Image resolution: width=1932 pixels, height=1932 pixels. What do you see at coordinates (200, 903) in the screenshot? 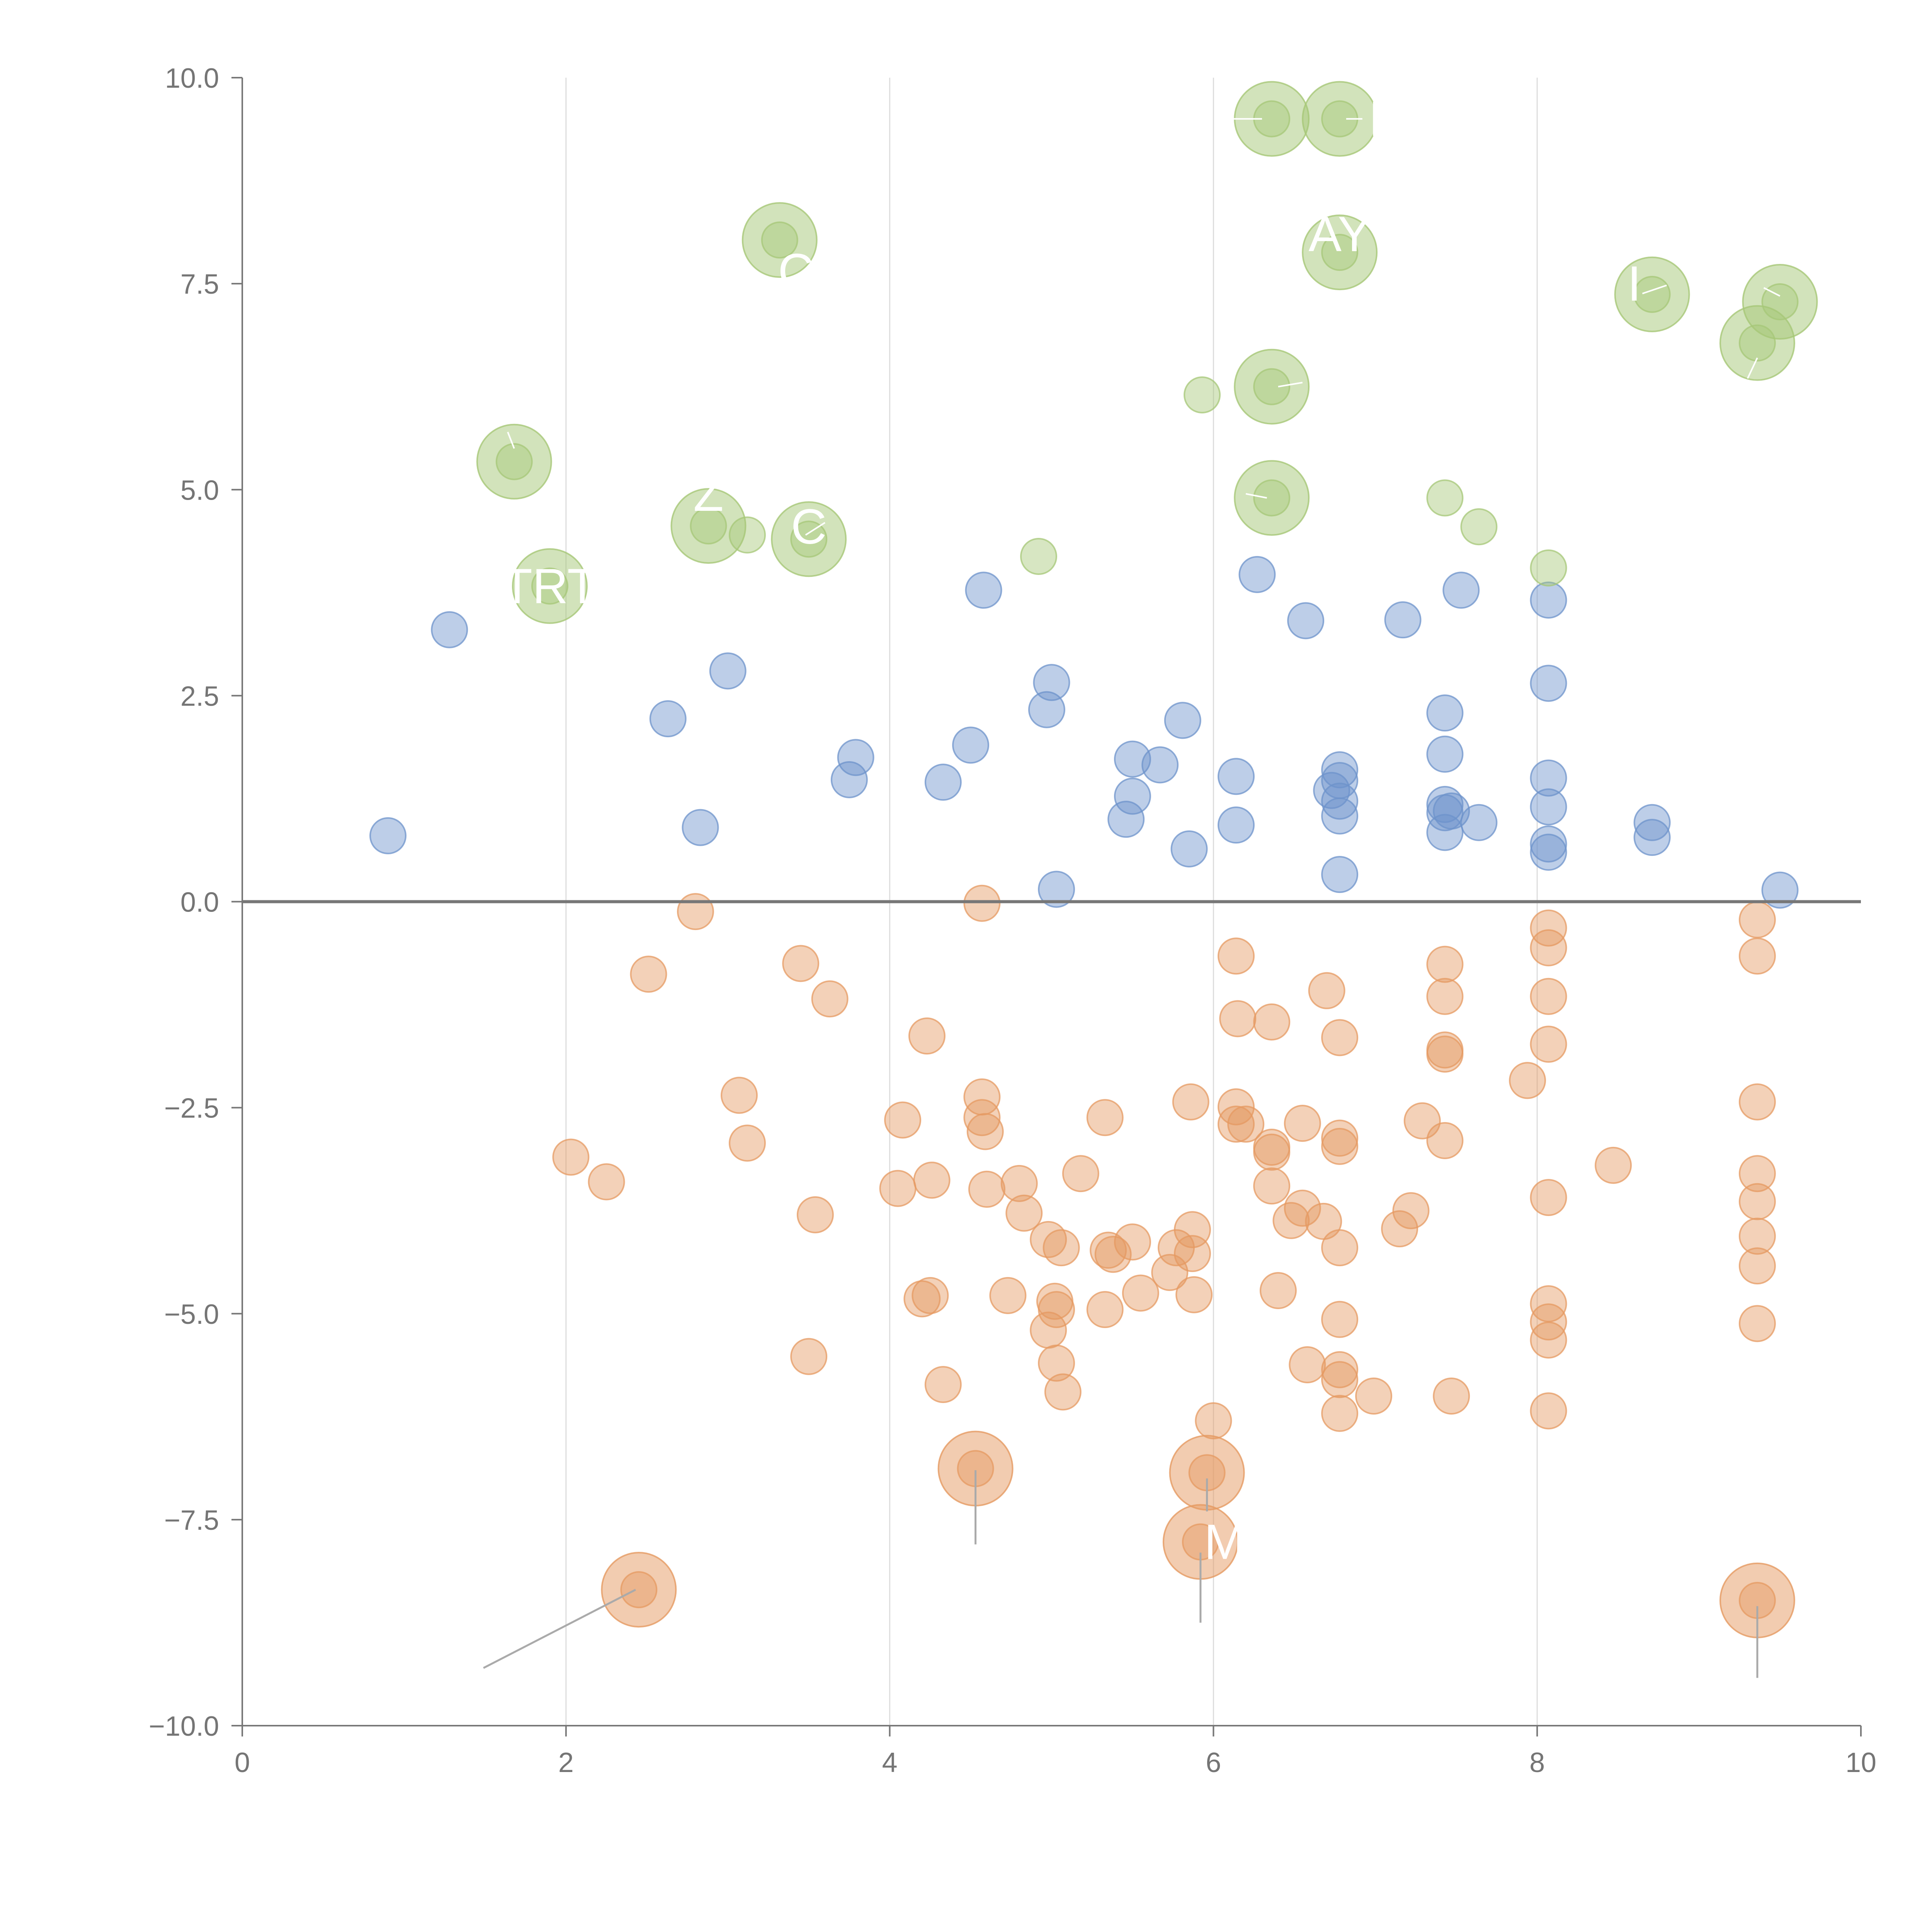
I see `y-tick-label: 0.0` at bounding box center [200, 903].